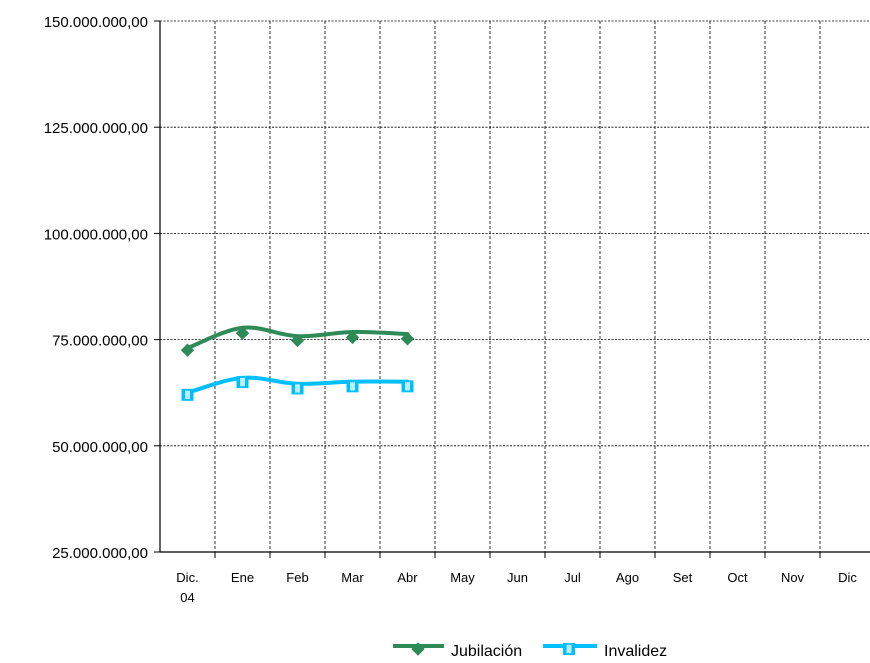 This screenshot has height=663, width=870. Describe the element at coordinates (96, 128) in the screenshot. I see `y-tick-label: 125.000.000,00` at that location.